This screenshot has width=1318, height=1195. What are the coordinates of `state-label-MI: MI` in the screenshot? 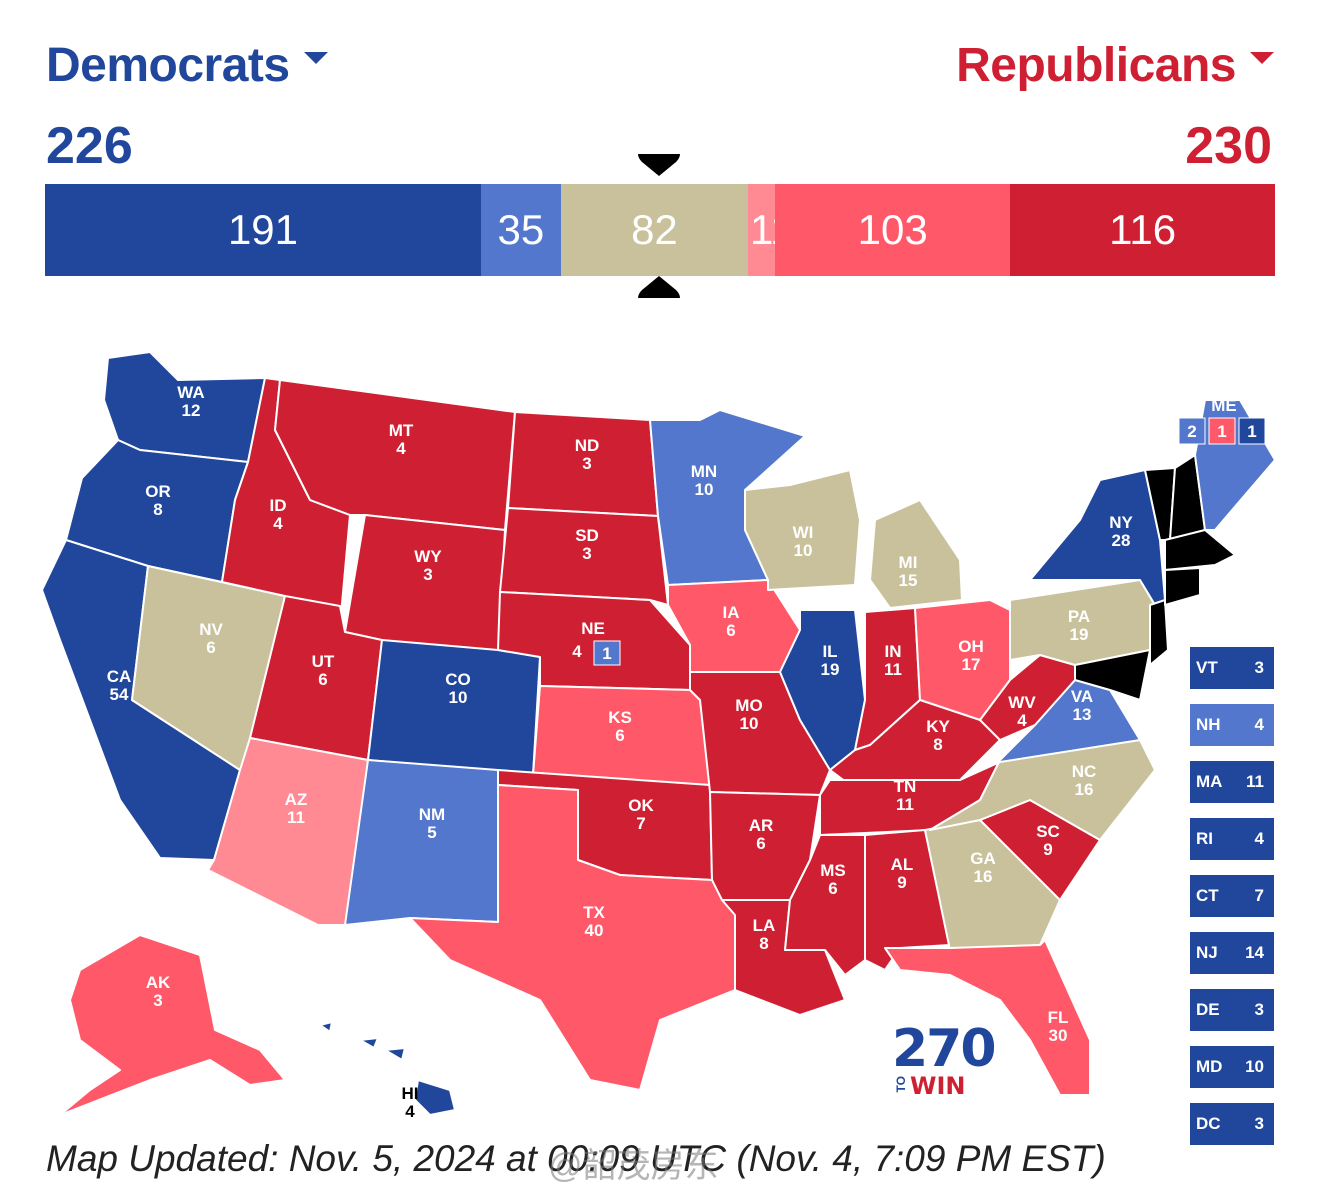 It's located at (908, 562).